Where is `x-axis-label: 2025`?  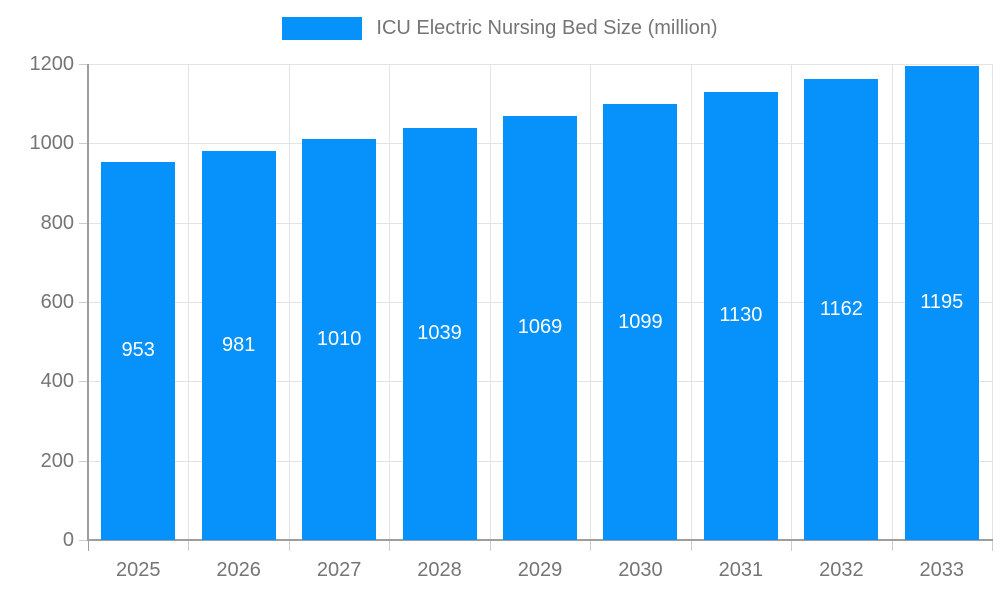 x-axis-label: 2025 is located at coordinates (138, 570).